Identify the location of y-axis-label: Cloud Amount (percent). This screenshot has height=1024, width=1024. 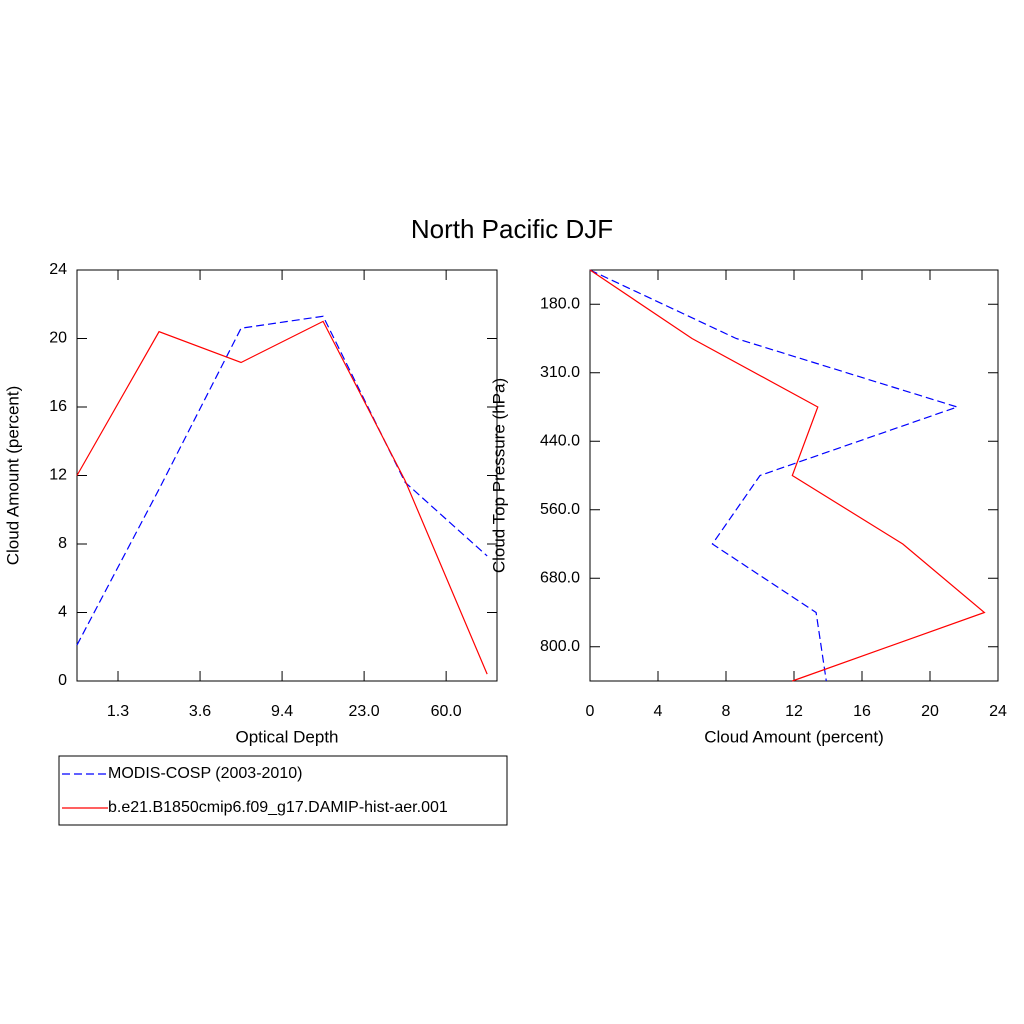
(12, 476).